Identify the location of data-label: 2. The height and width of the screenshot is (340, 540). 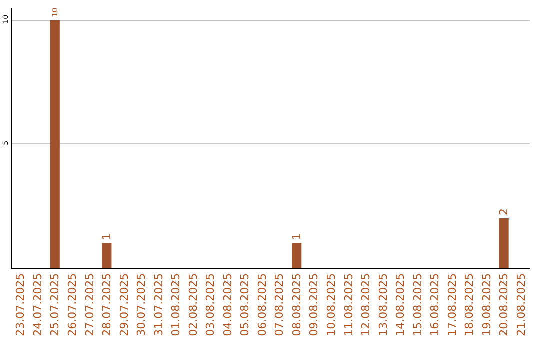
(504, 212).